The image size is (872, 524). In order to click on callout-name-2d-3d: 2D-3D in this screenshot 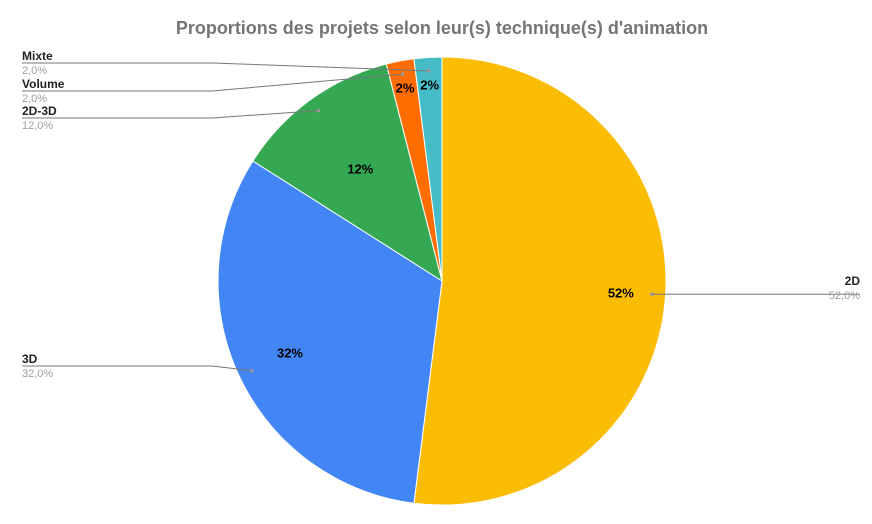, I will do `click(39, 111)`.